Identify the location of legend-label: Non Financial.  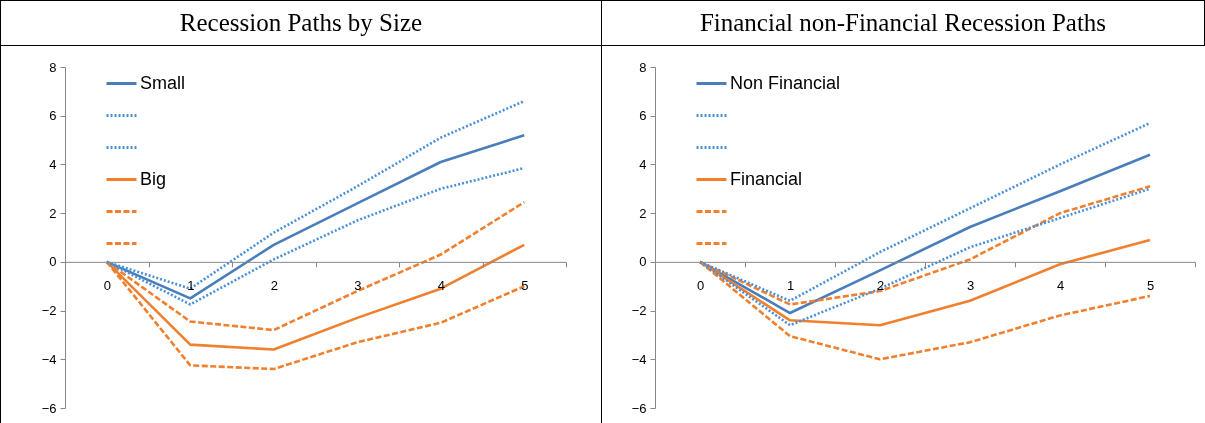
(785, 82).